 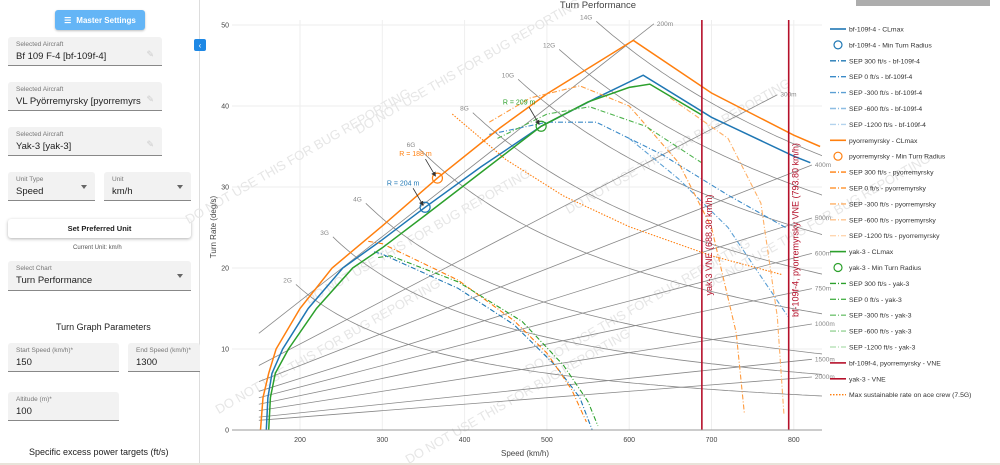 I want to click on legend-item: SEP 300 ft/s - pyorremyrsky, so click(x=891, y=173).